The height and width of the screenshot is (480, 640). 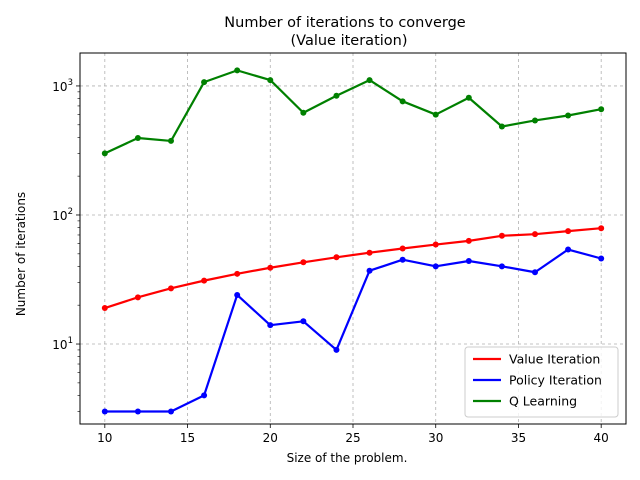 I want to click on x-tick-label: 20, so click(x=270, y=438).